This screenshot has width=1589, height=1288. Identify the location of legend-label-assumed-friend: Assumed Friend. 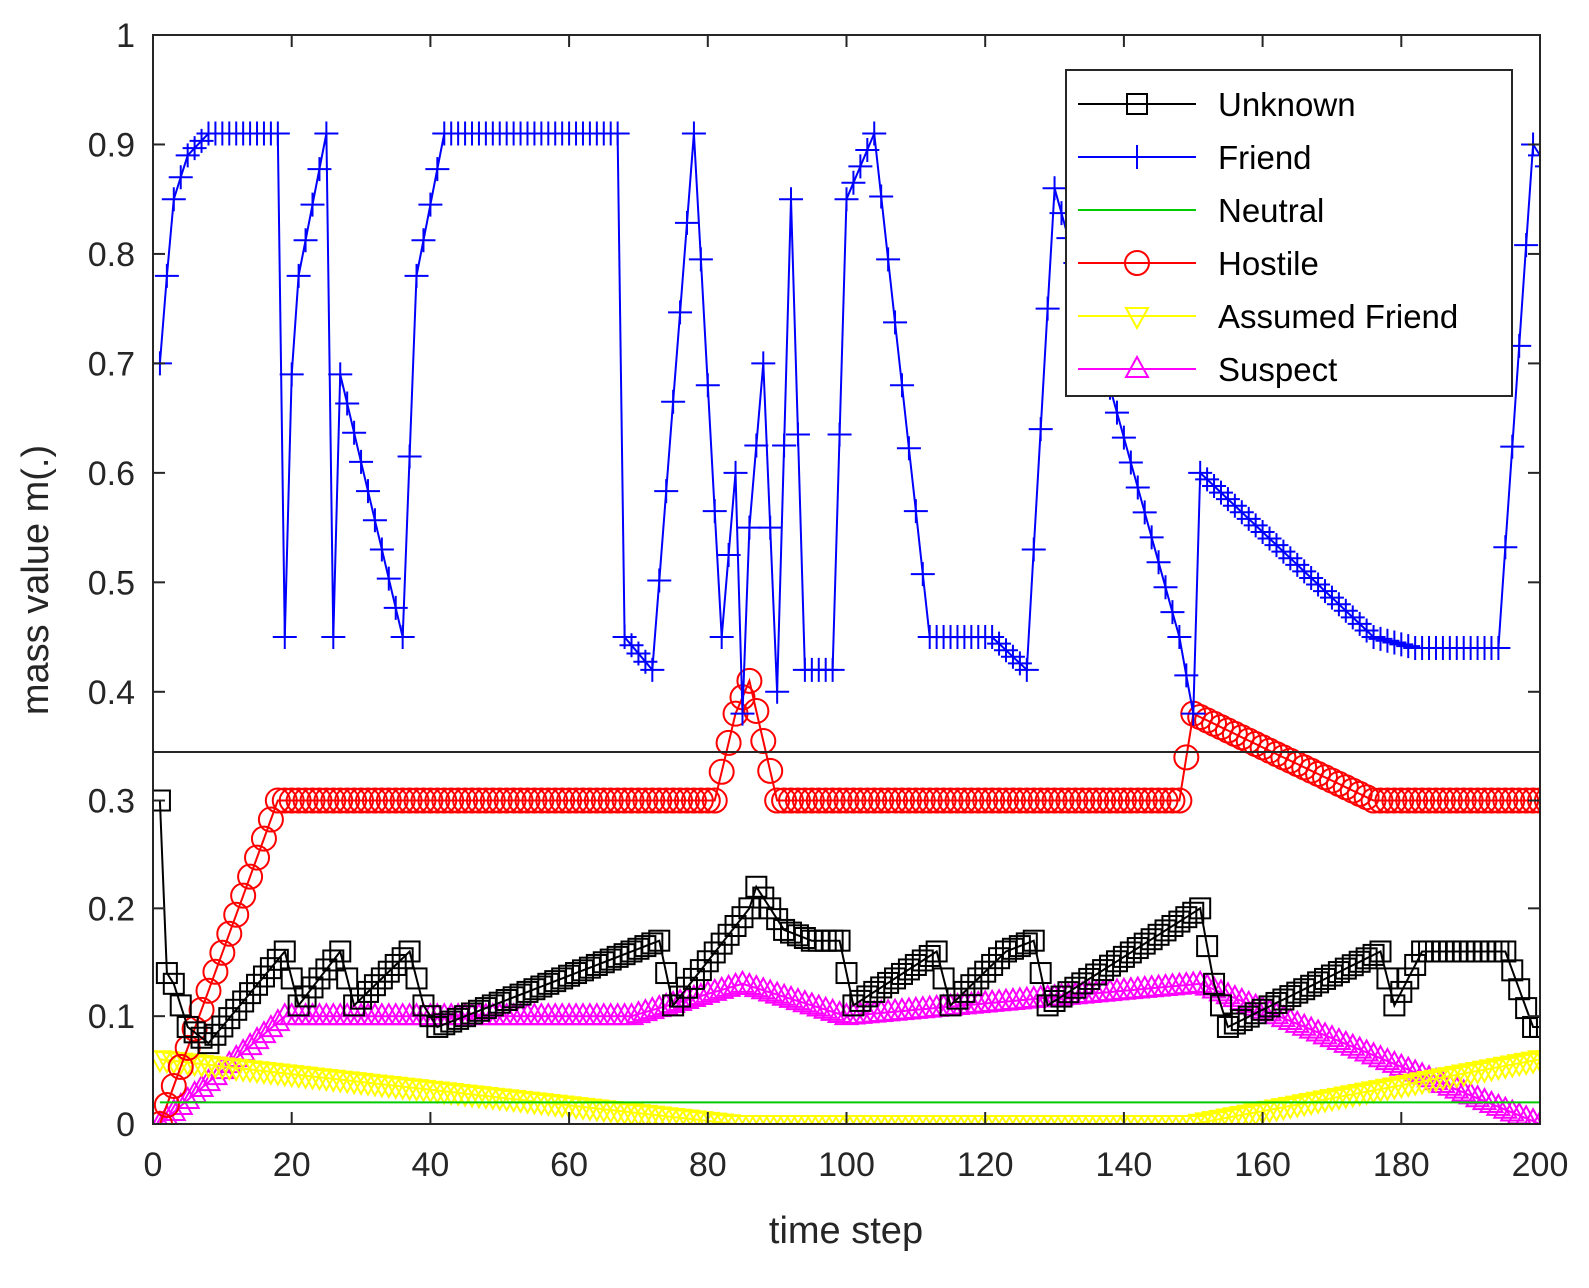
(1338, 316).